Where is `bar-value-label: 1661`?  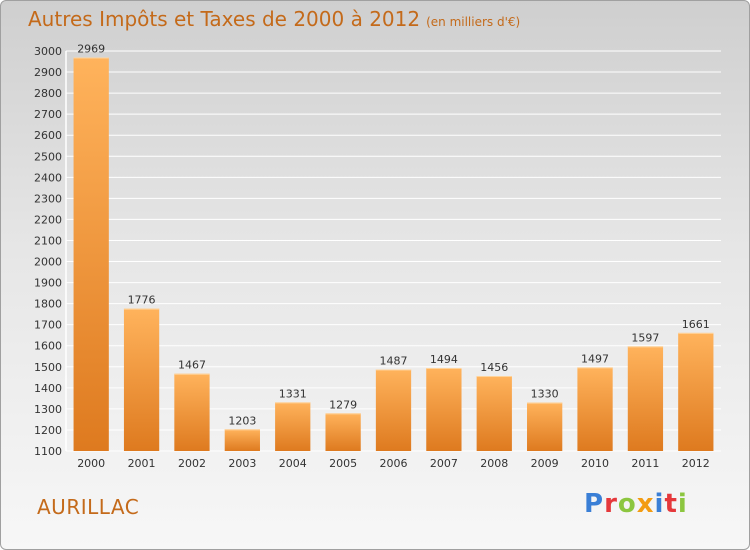
bar-value-label: 1661 is located at coordinates (696, 324).